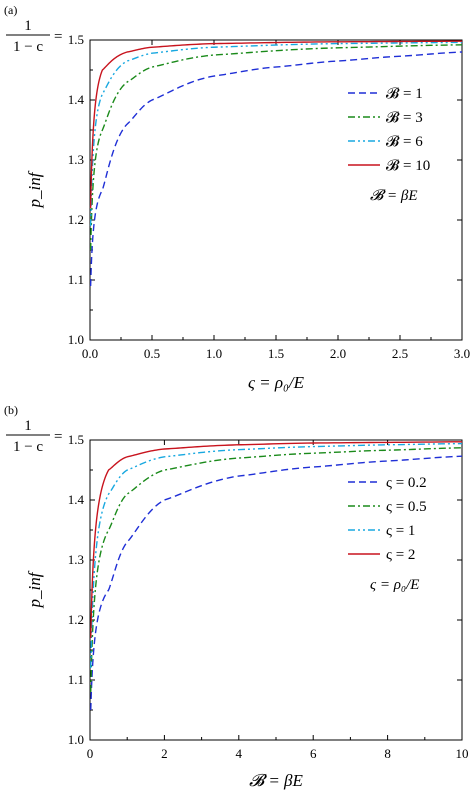  I want to click on x-tick-label: 0, so click(90, 753).